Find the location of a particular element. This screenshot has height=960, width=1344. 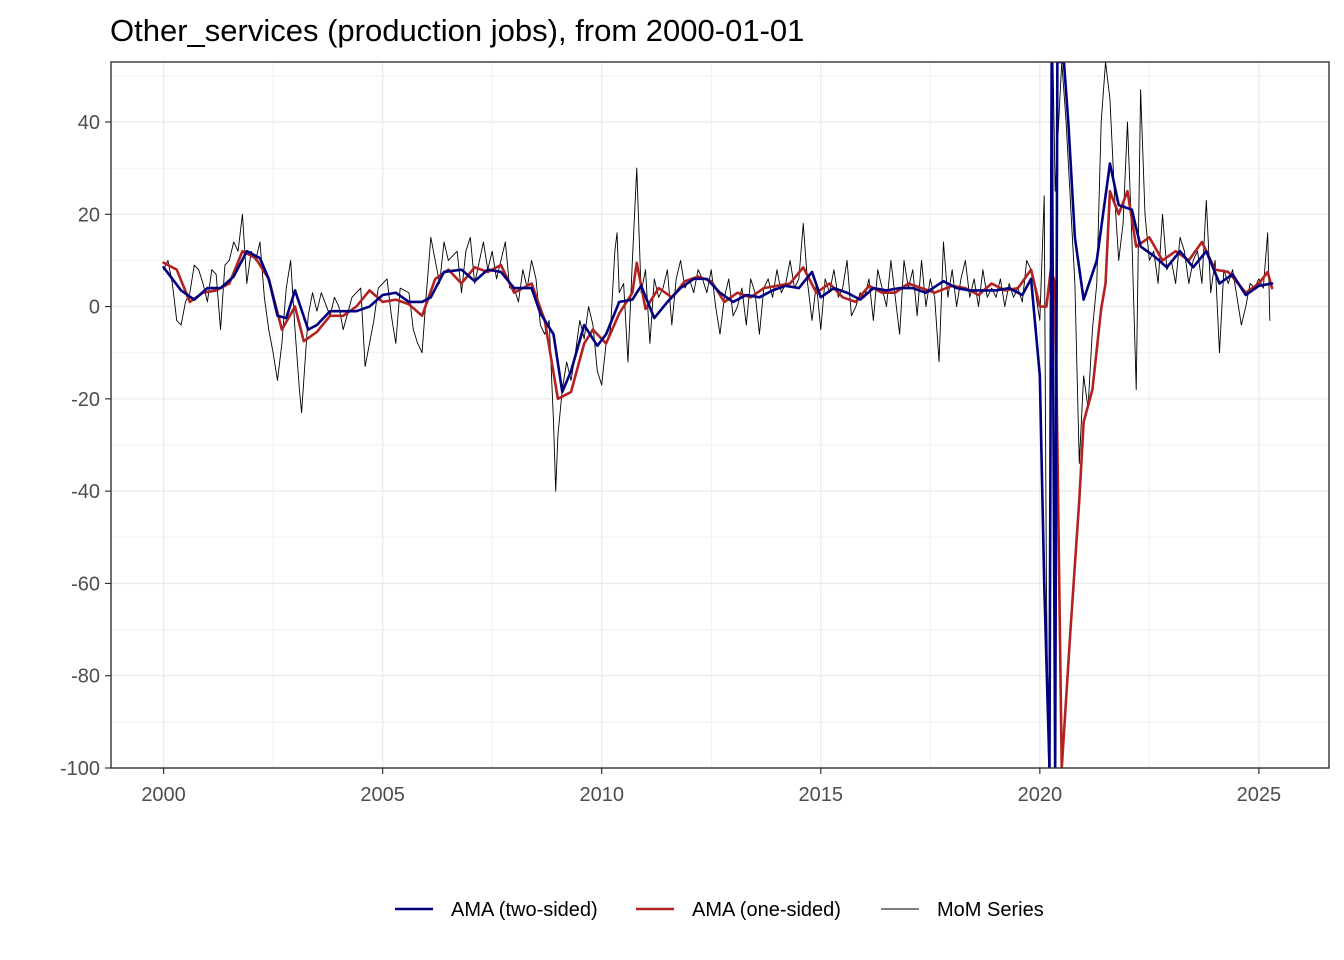

y-tick-label: -100 is located at coordinates (80, 769).